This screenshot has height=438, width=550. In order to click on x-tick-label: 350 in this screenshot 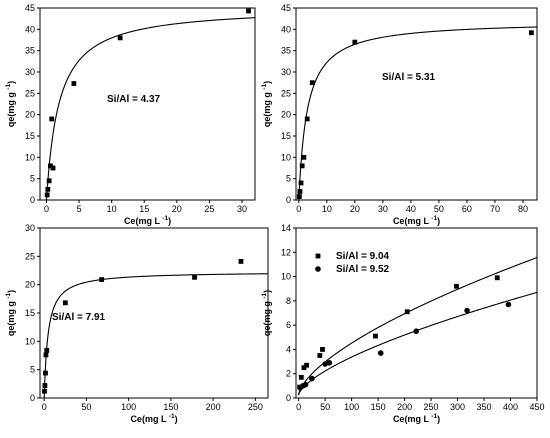, I will do `click(484, 407)`.